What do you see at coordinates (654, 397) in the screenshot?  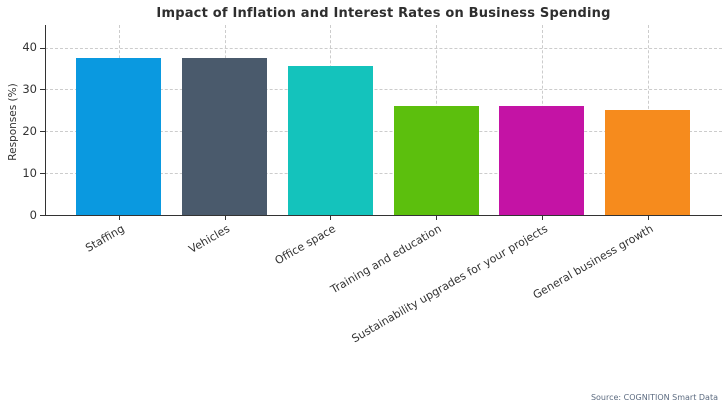 I see `source-note: Source: COGNITION Smart Data` at bounding box center [654, 397].